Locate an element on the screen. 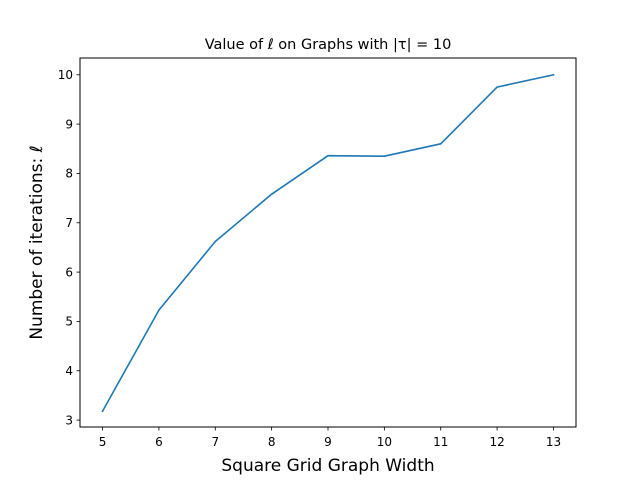 This screenshot has height=480, width=640. y-tick-label: 9 is located at coordinates (69, 124).